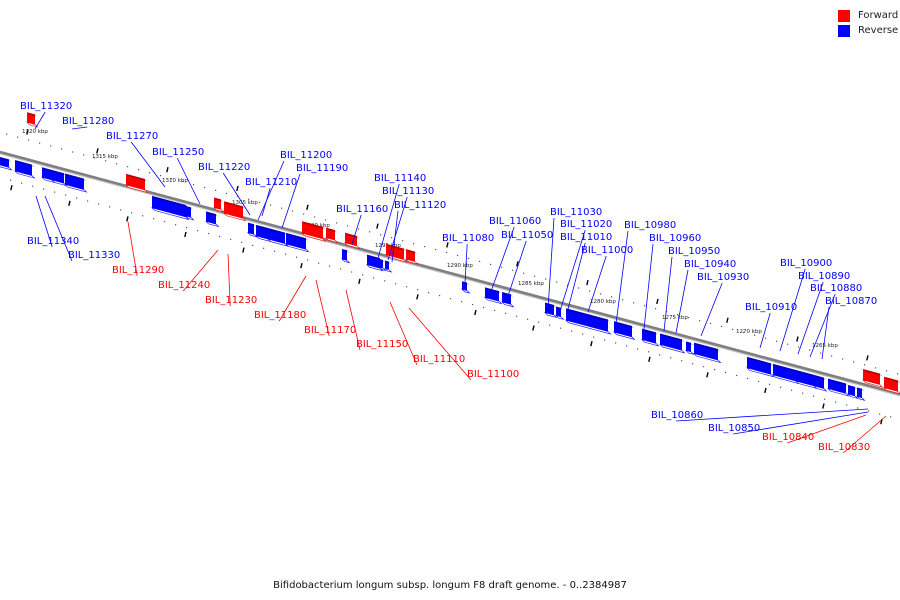 Image resolution: width=900 pixels, height=600 pixels. I want to click on gene-label: BIL_11160, so click(362, 209).